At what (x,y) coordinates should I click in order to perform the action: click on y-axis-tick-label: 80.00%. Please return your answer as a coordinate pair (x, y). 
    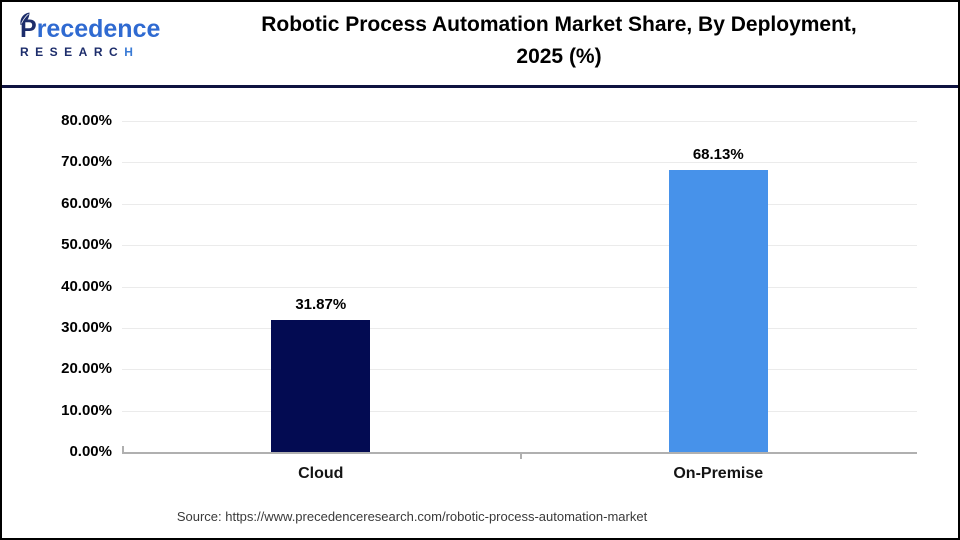
    Looking at the image, I should click on (86, 120).